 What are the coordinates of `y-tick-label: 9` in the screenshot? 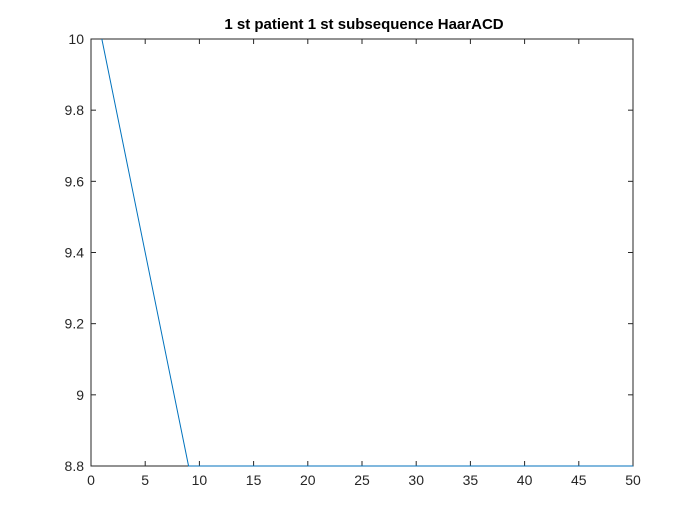 It's located at (80, 395).